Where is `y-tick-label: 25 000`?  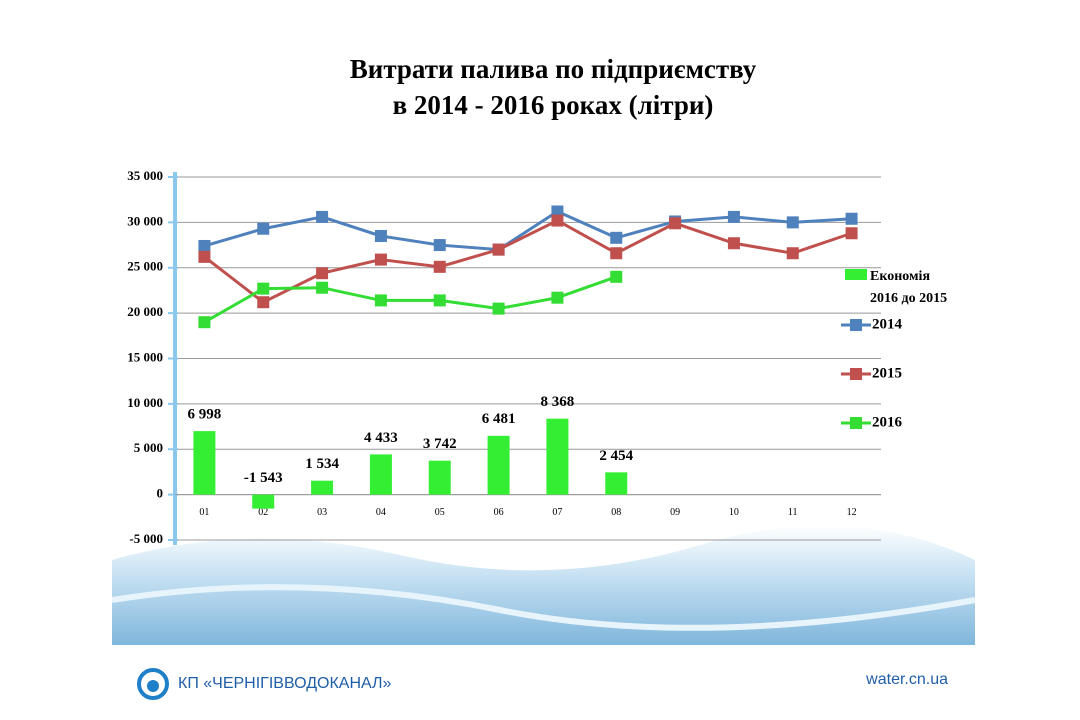 y-tick-label: 25 000 is located at coordinates (145, 266).